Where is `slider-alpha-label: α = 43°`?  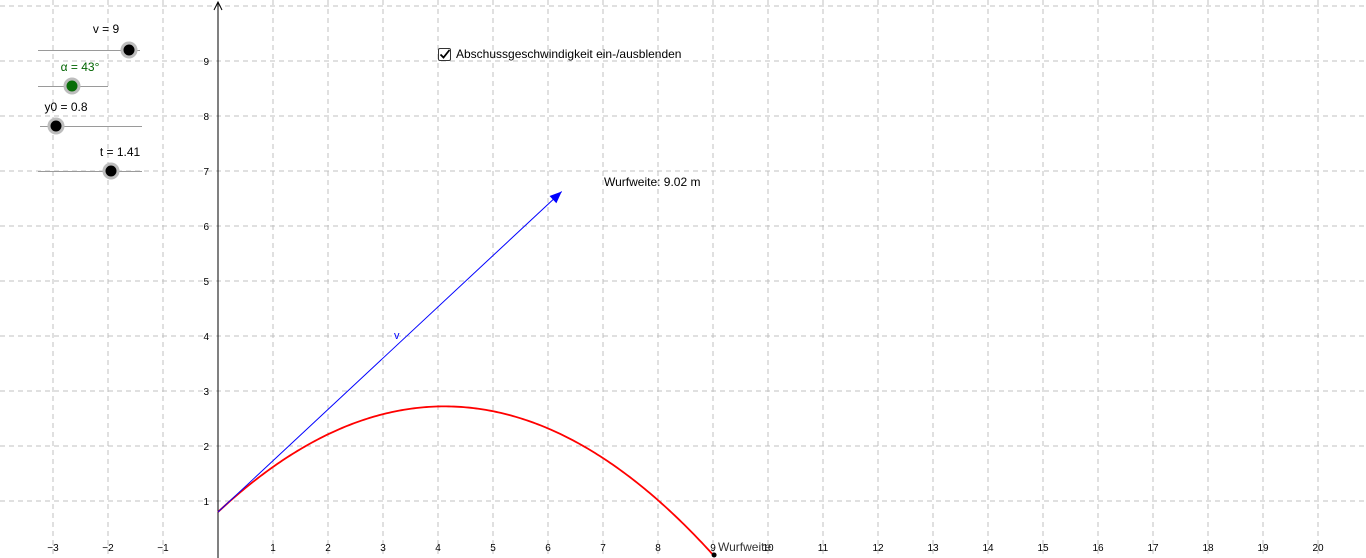 slider-alpha-label: α = 43° is located at coordinates (80, 67).